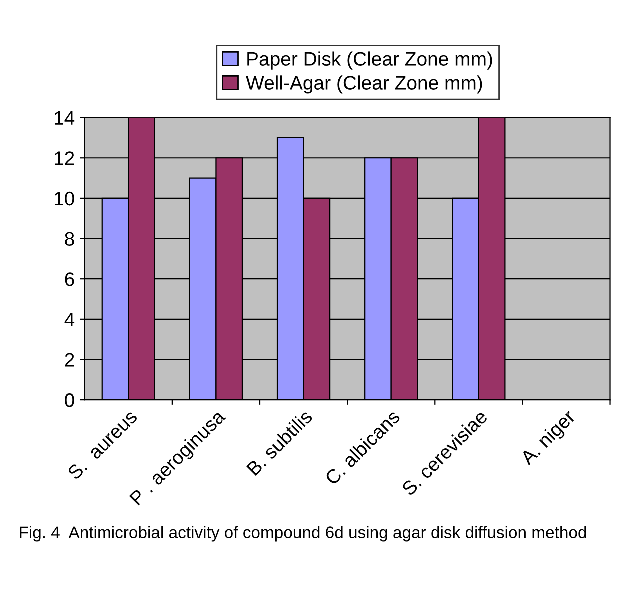 This screenshot has height=598, width=624. Describe the element at coordinates (69, 279) in the screenshot. I see `y-tick-label: 6` at that location.